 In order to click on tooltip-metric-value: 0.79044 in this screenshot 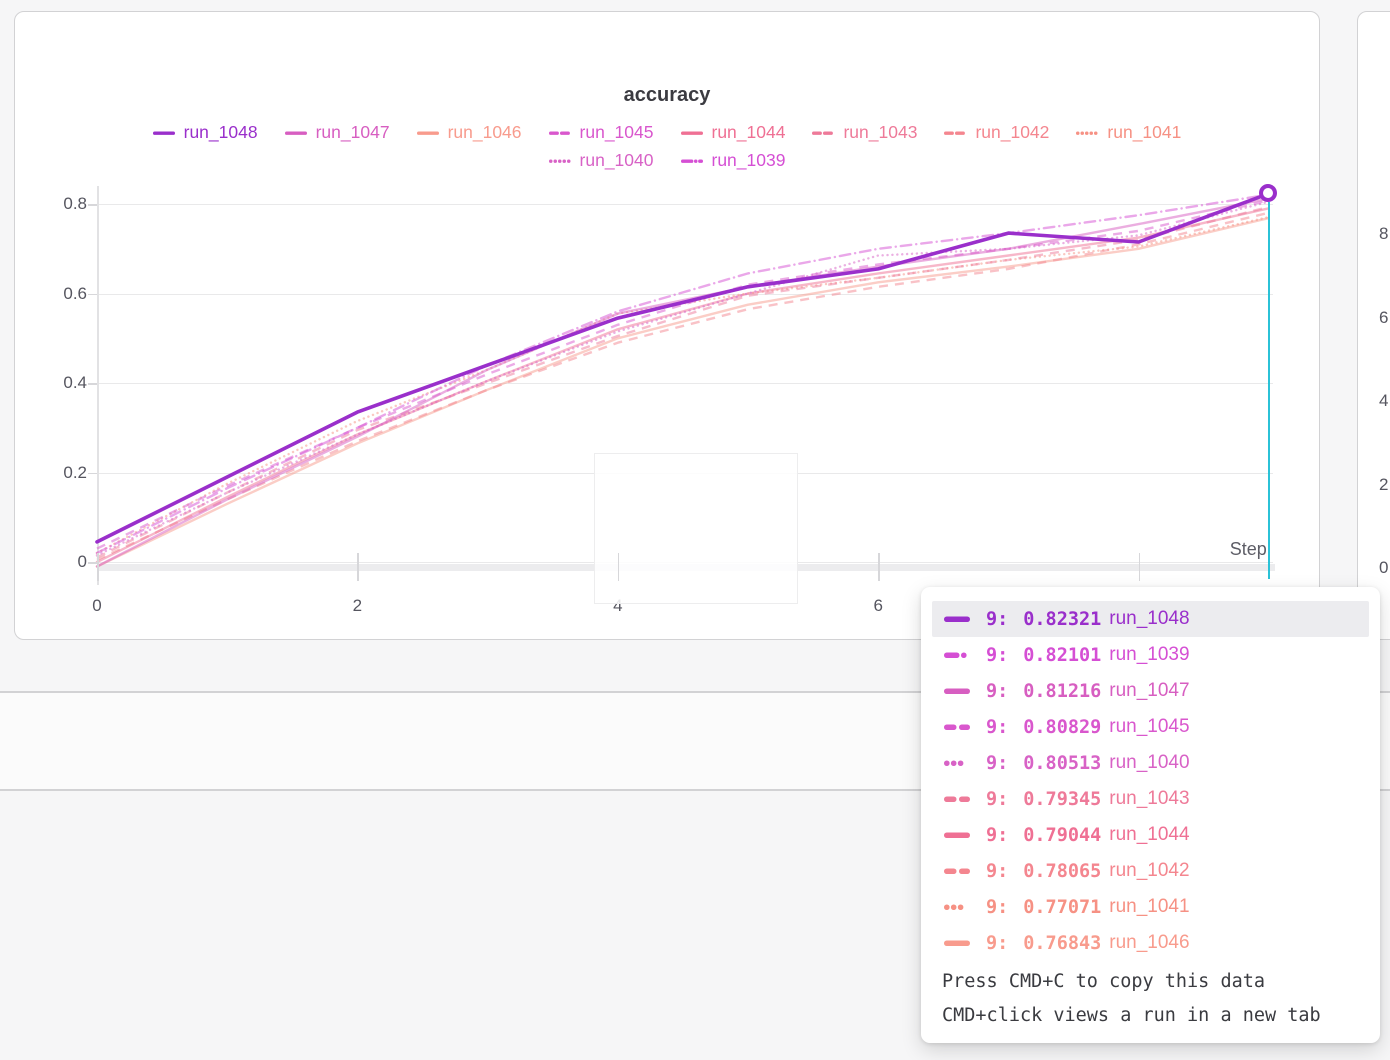, I will do `click(1062, 835)`.